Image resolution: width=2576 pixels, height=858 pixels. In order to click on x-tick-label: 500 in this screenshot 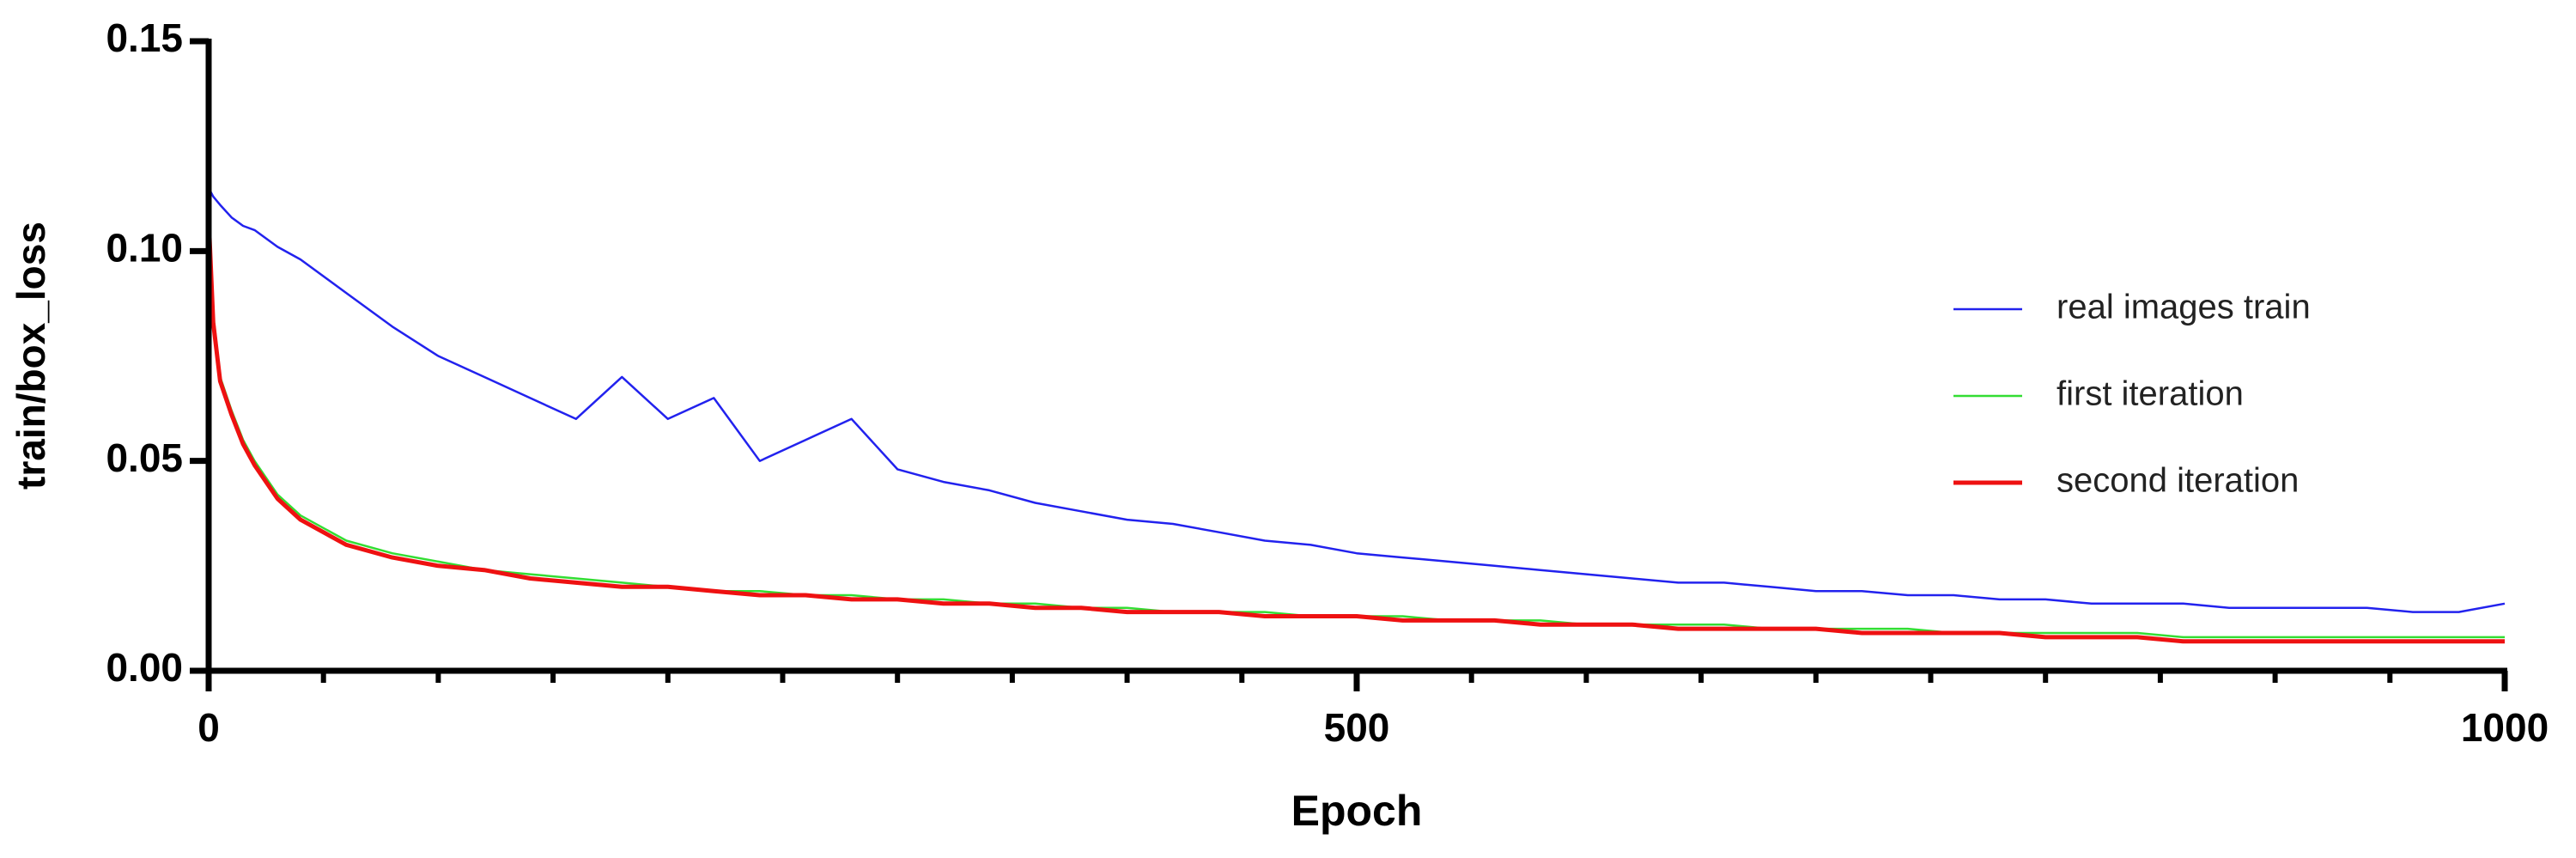, I will do `click(1357, 727)`.